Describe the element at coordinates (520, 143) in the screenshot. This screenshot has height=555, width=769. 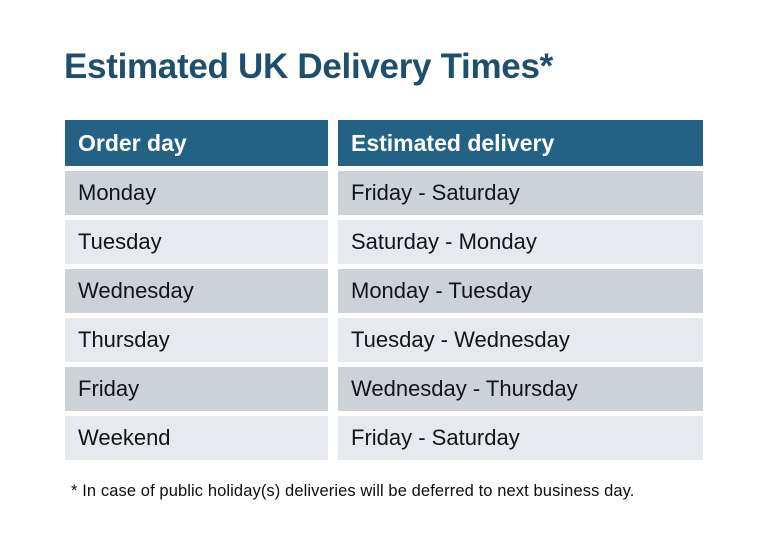
I see `column-header-estimated-delivery: Estimated delivery` at that location.